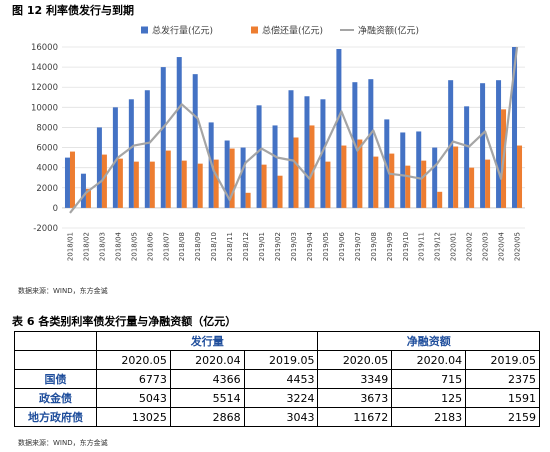 Image resolution: width=550 pixels, height=452 pixels. Describe the element at coordinates (198, 246) in the screenshot. I see `x-tick-label: 2018/09` at that location.